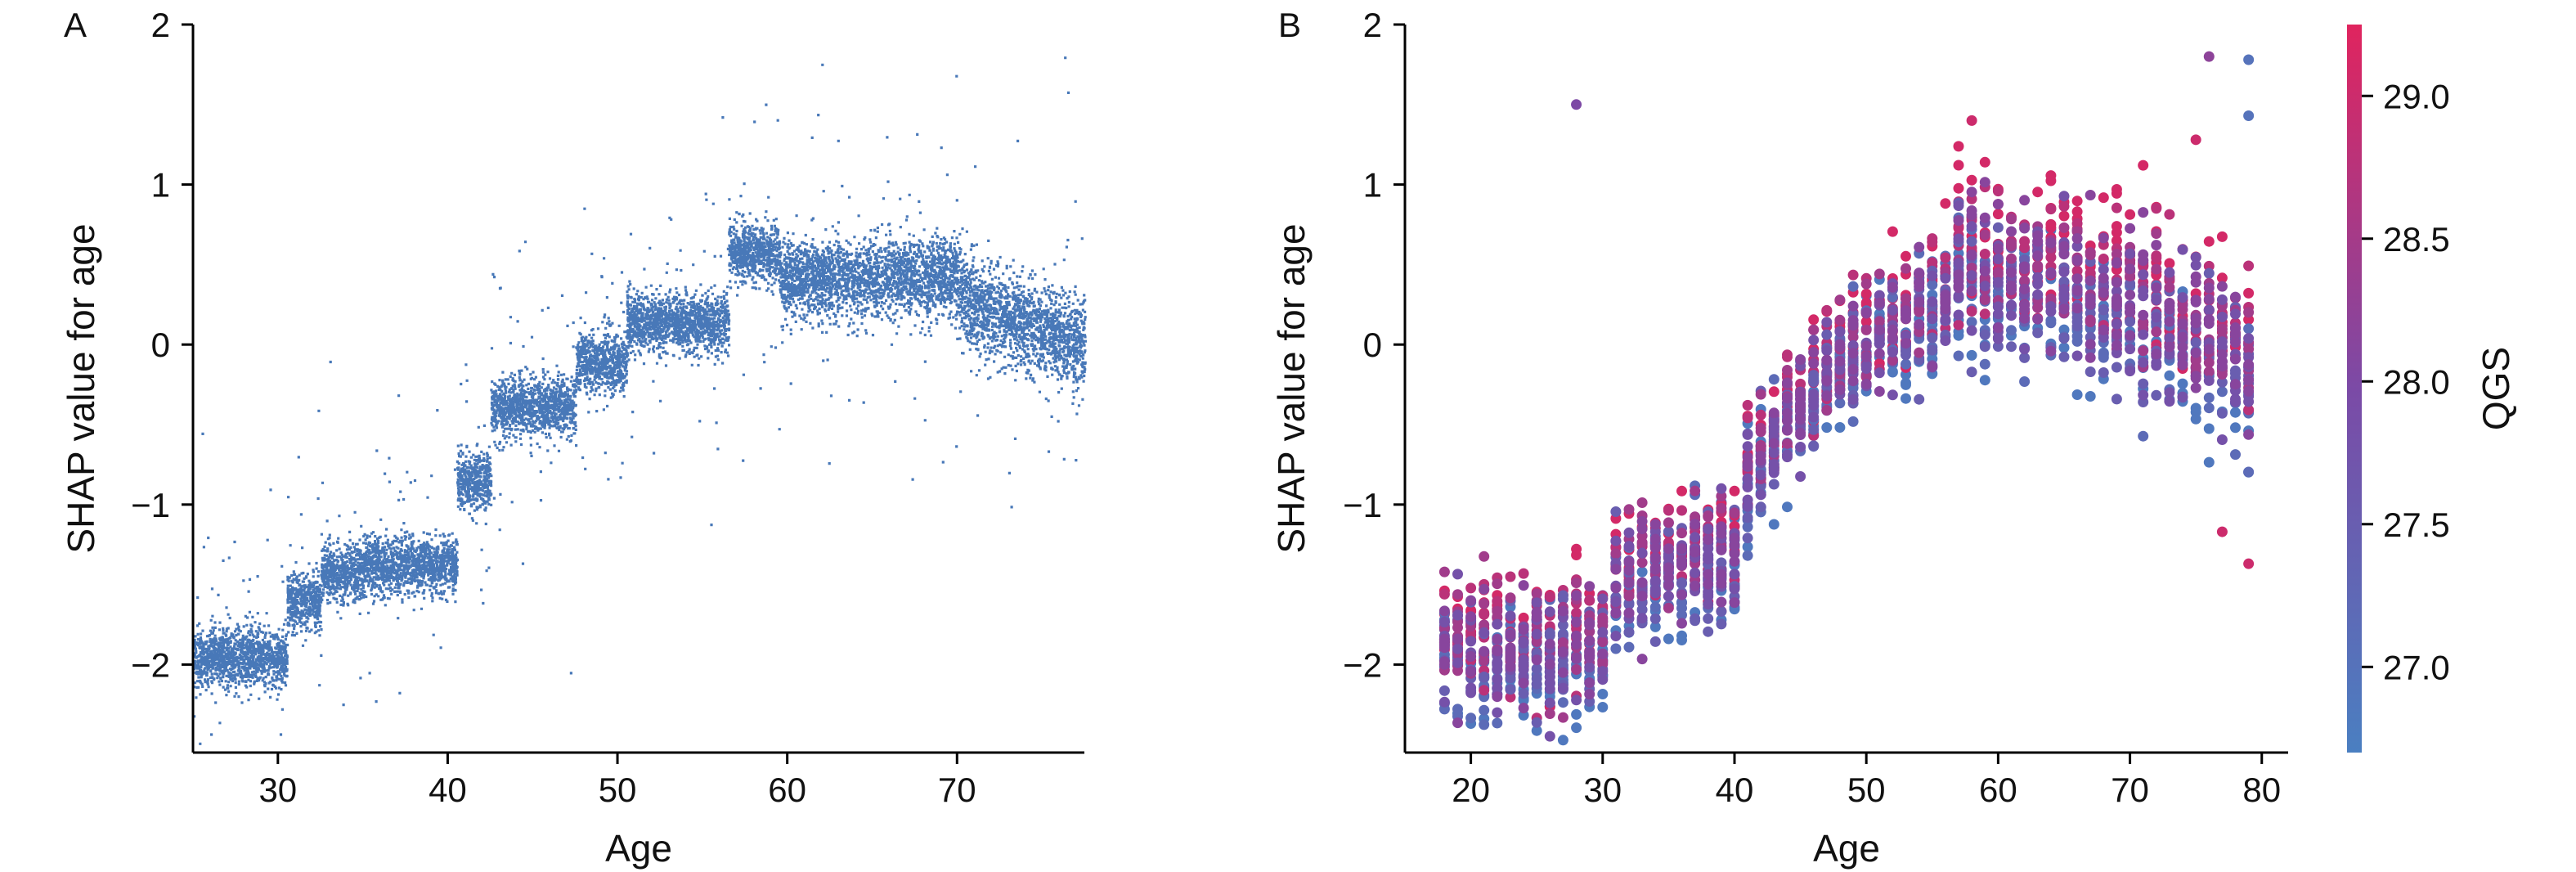 This screenshot has height=872, width=2576. I want to click on panel-b-x-tick-label: 70, so click(2130, 790).